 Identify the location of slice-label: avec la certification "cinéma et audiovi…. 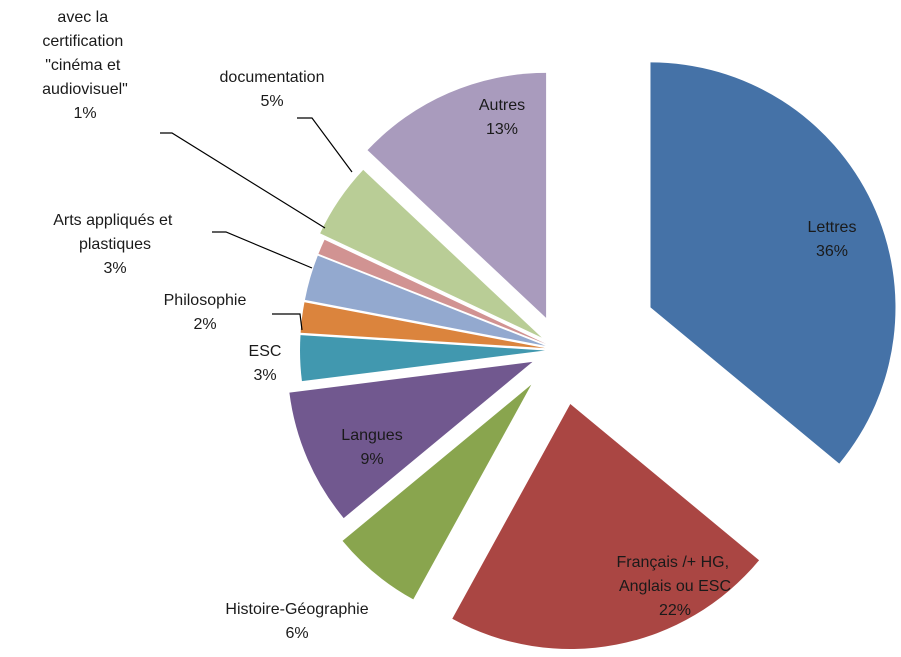
(85, 53).